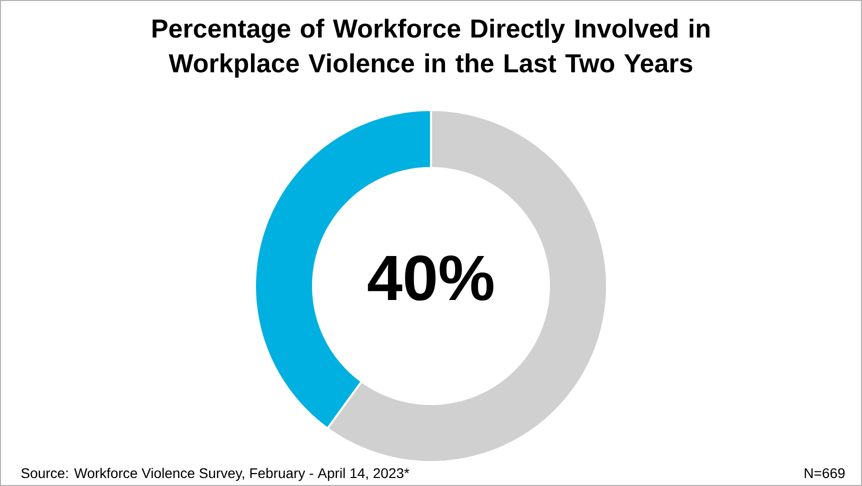 The height and width of the screenshot is (486, 862). Describe the element at coordinates (431, 278) in the screenshot. I see `data-label: 40%` at that location.